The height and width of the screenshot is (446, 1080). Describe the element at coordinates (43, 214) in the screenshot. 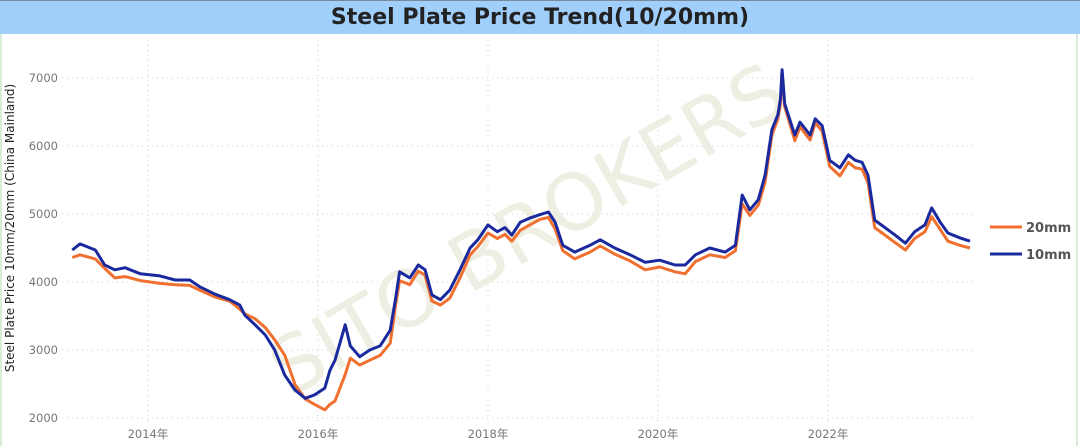

I see `y-tick-label: 5000` at that location.